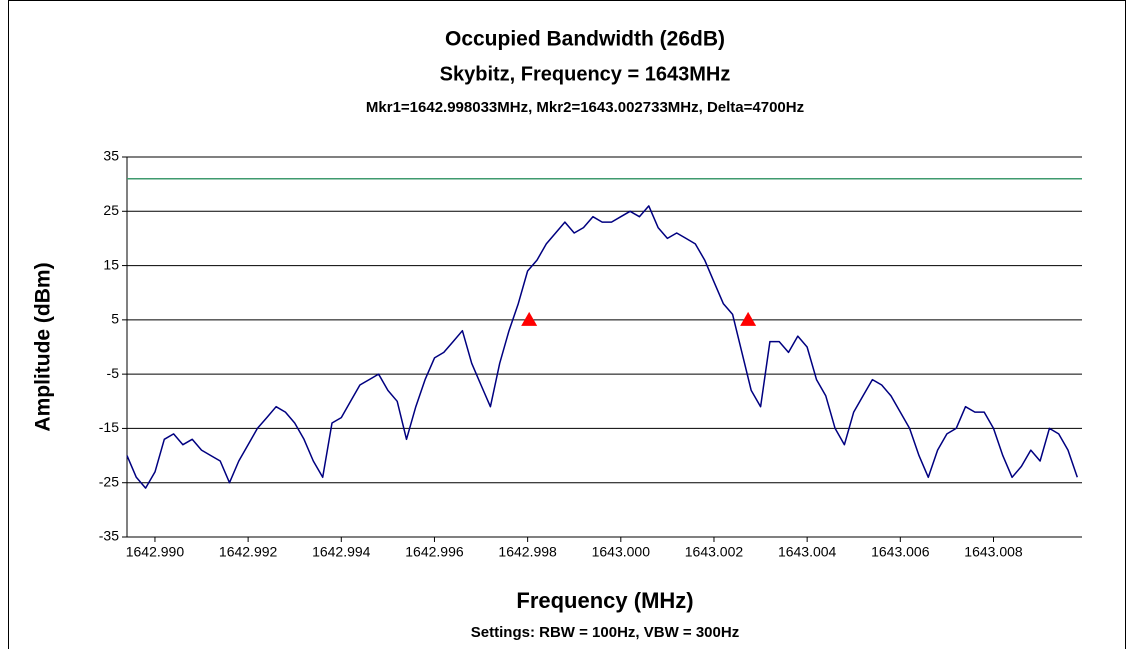 This screenshot has width=1134, height=649. I want to click on x-tick-label: 1643.002, so click(714, 552).